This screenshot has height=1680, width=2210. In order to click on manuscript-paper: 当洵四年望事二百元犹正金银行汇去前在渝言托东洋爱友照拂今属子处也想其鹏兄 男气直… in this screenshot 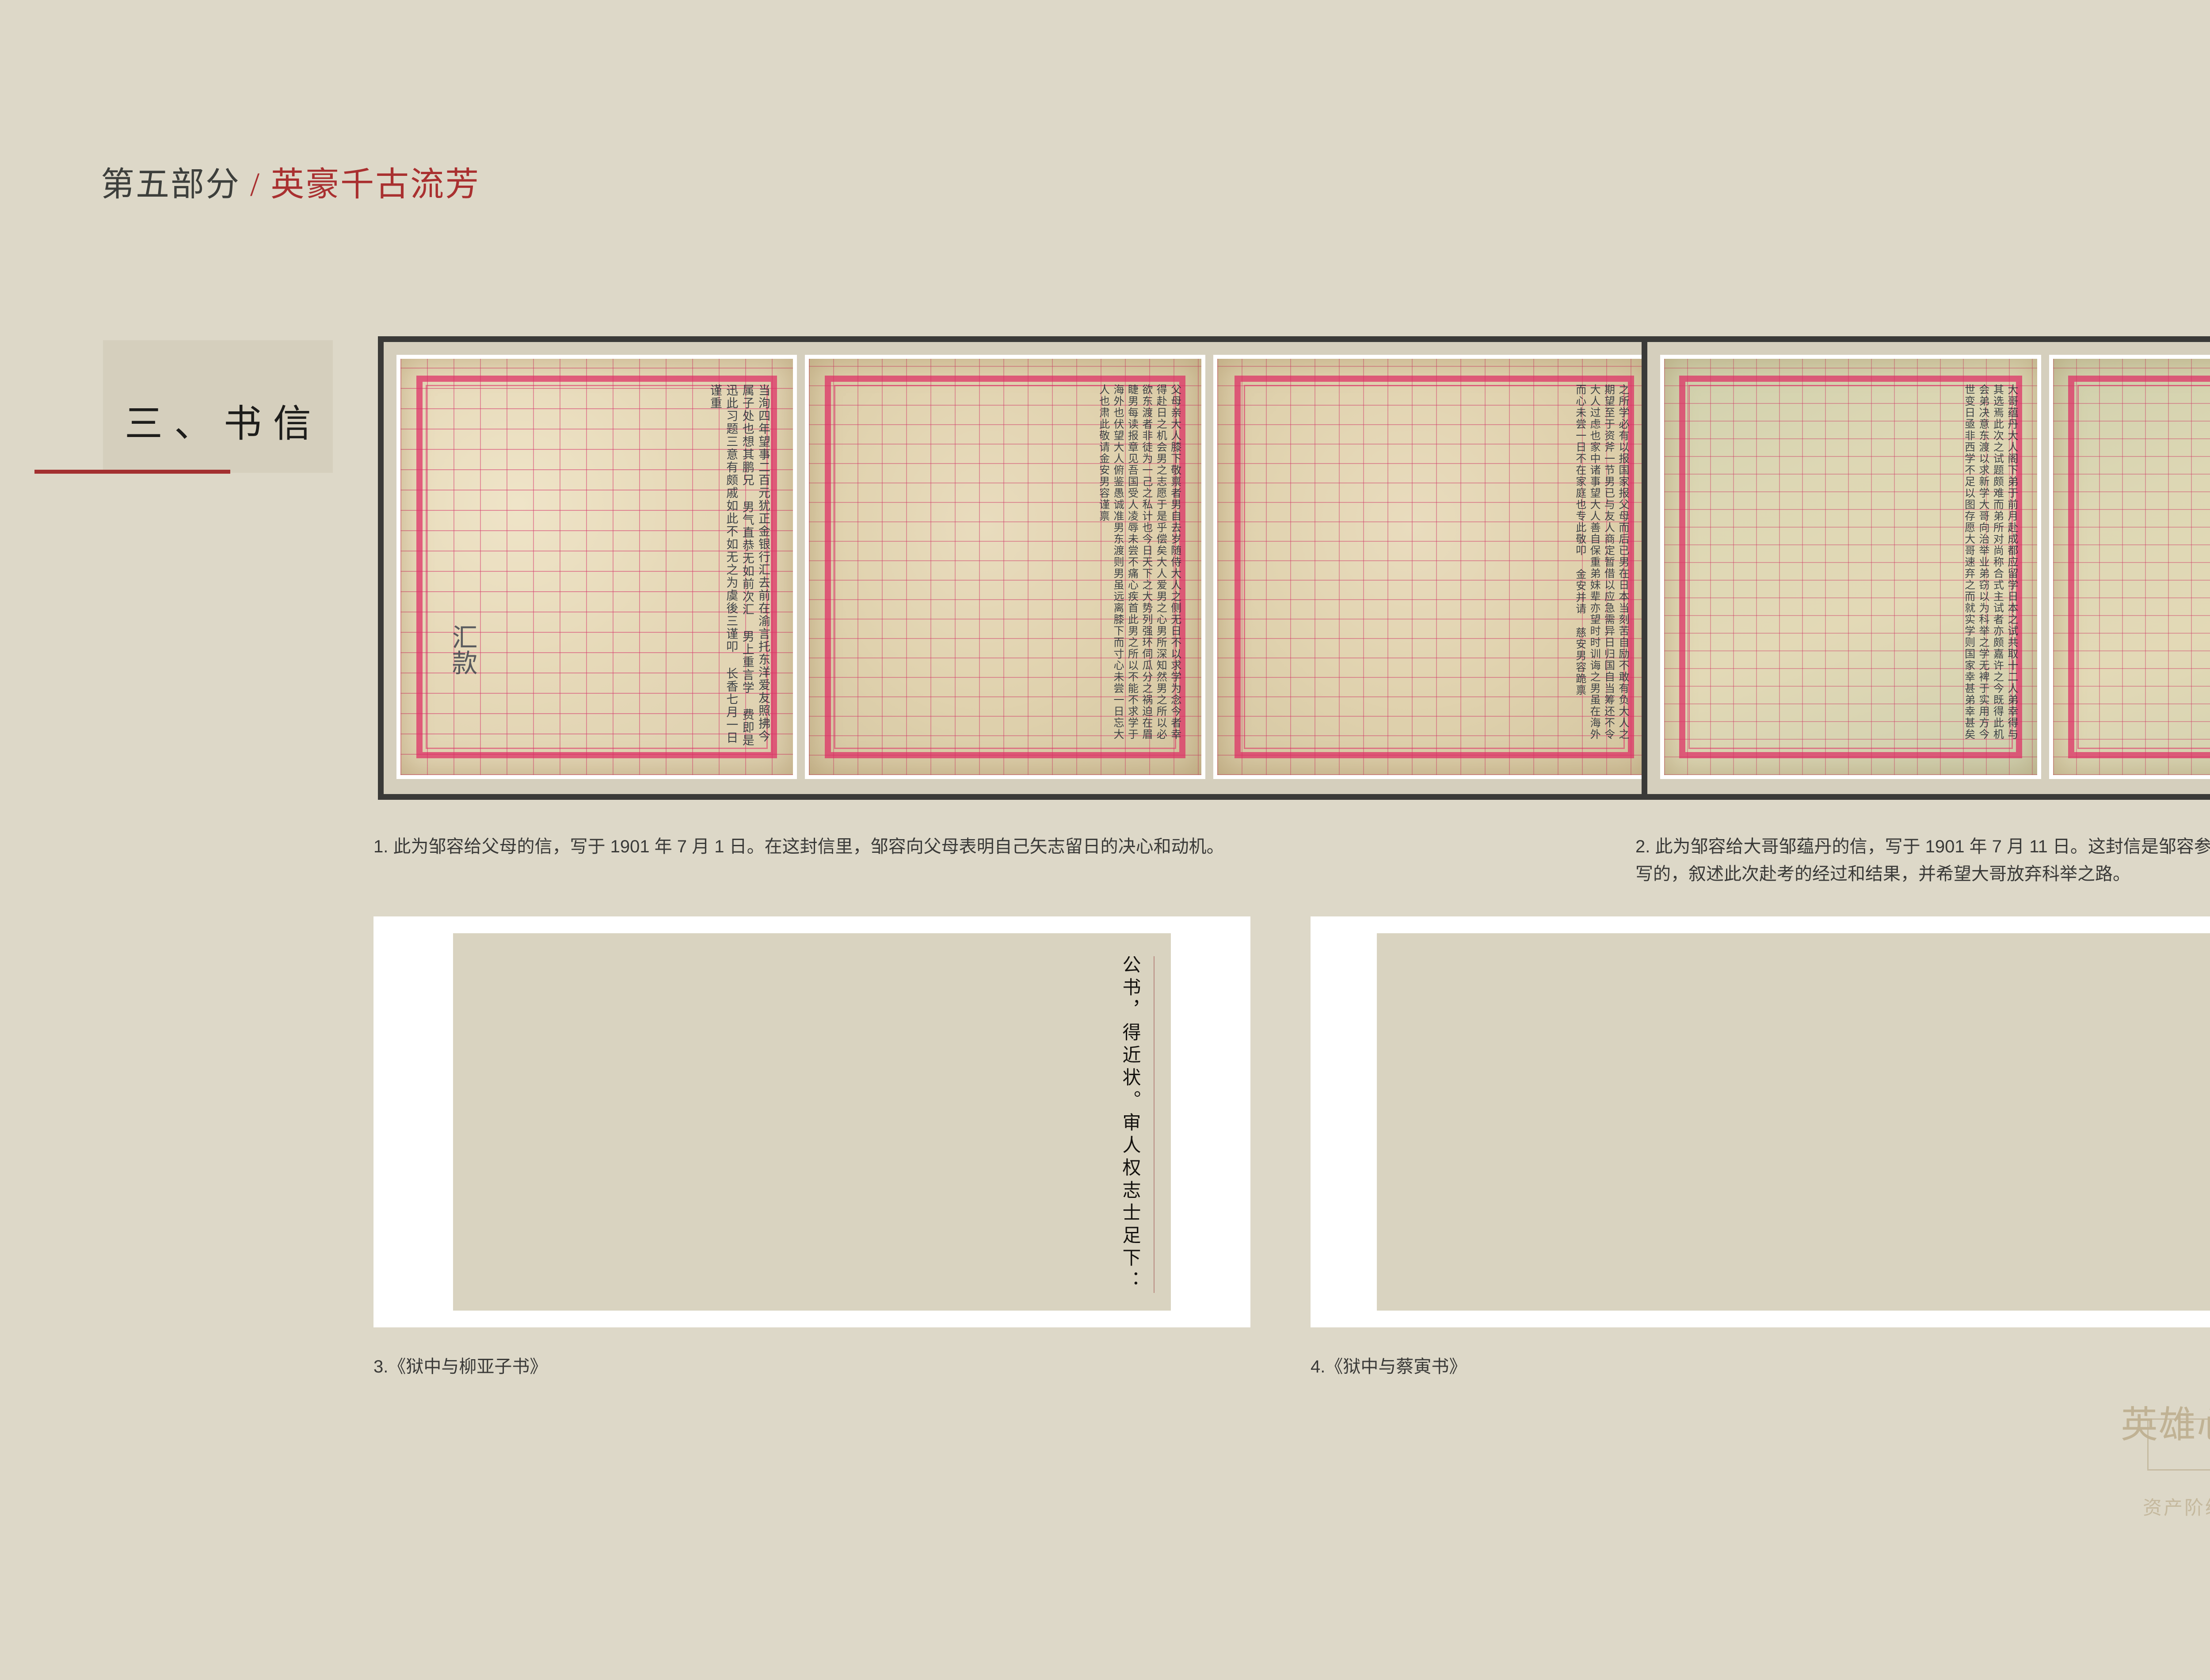, I will do `click(596, 567)`.